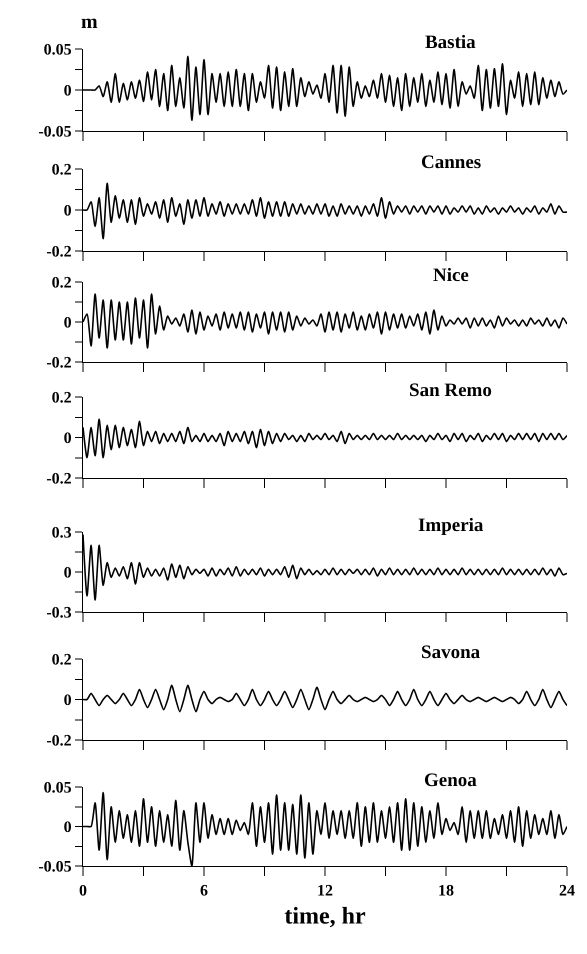 This screenshot has height=954, width=587. Describe the element at coordinates (83, 891) in the screenshot. I see `x-tick-label: 0` at that location.